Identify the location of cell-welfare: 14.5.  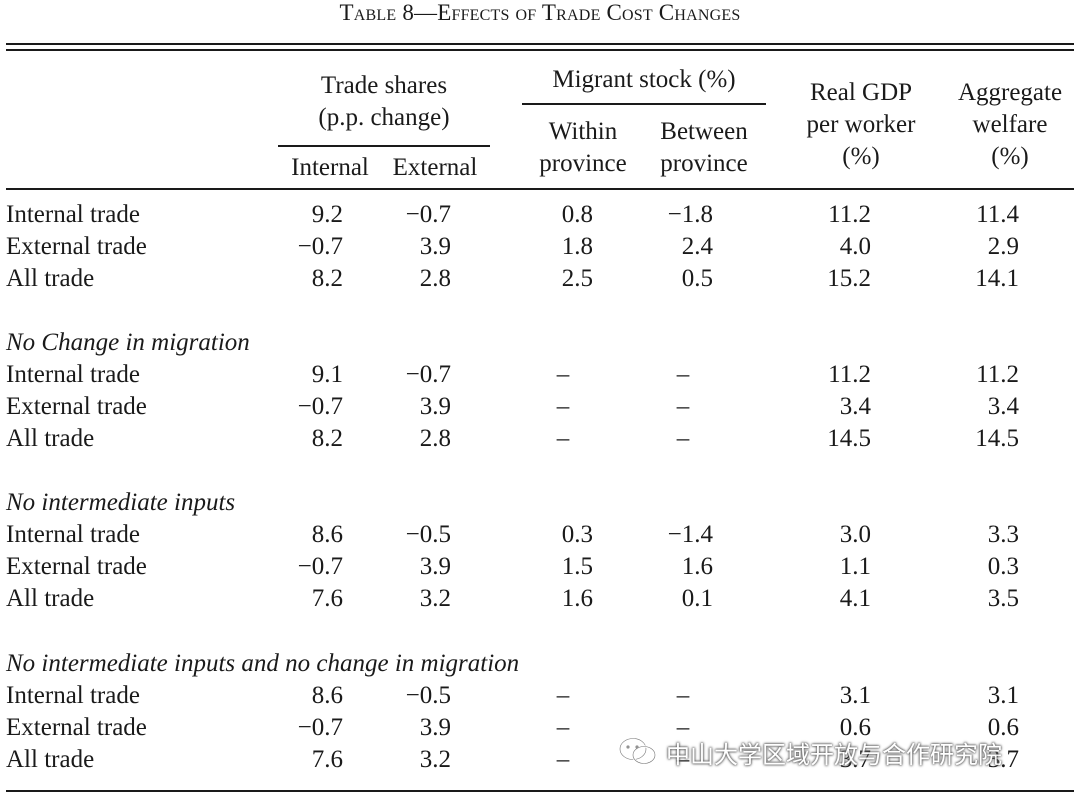
(997, 438).